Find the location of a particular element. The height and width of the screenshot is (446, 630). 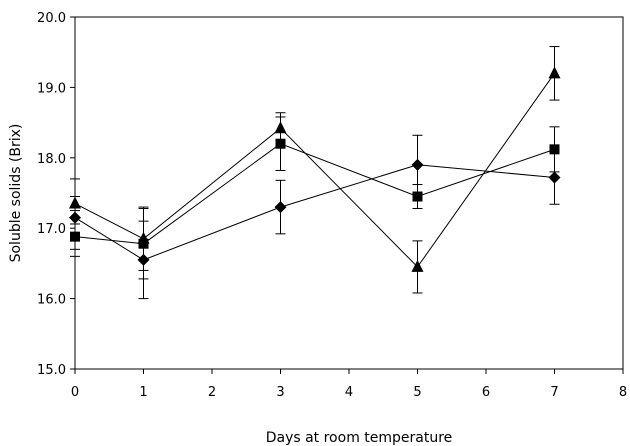

x-tick-label: 5 is located at coordinates (417, 392).